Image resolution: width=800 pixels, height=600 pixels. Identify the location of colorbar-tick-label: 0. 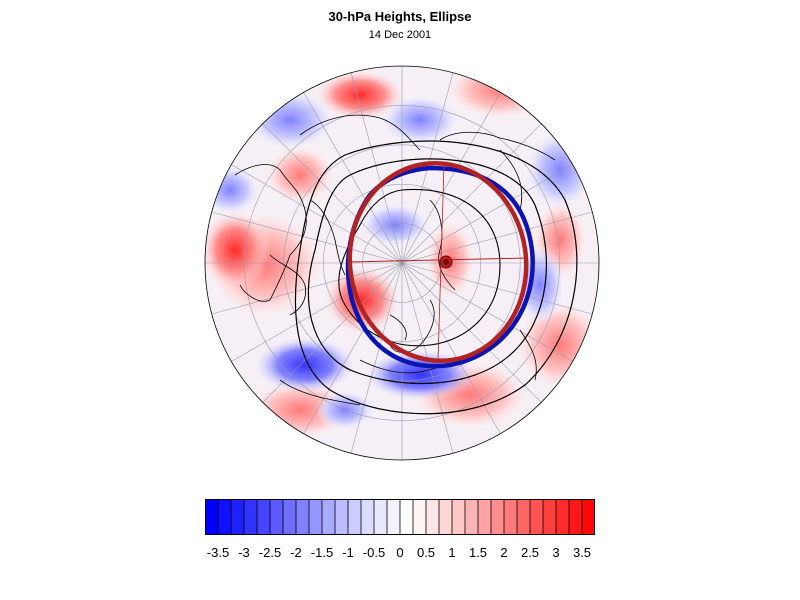
(400, 552).